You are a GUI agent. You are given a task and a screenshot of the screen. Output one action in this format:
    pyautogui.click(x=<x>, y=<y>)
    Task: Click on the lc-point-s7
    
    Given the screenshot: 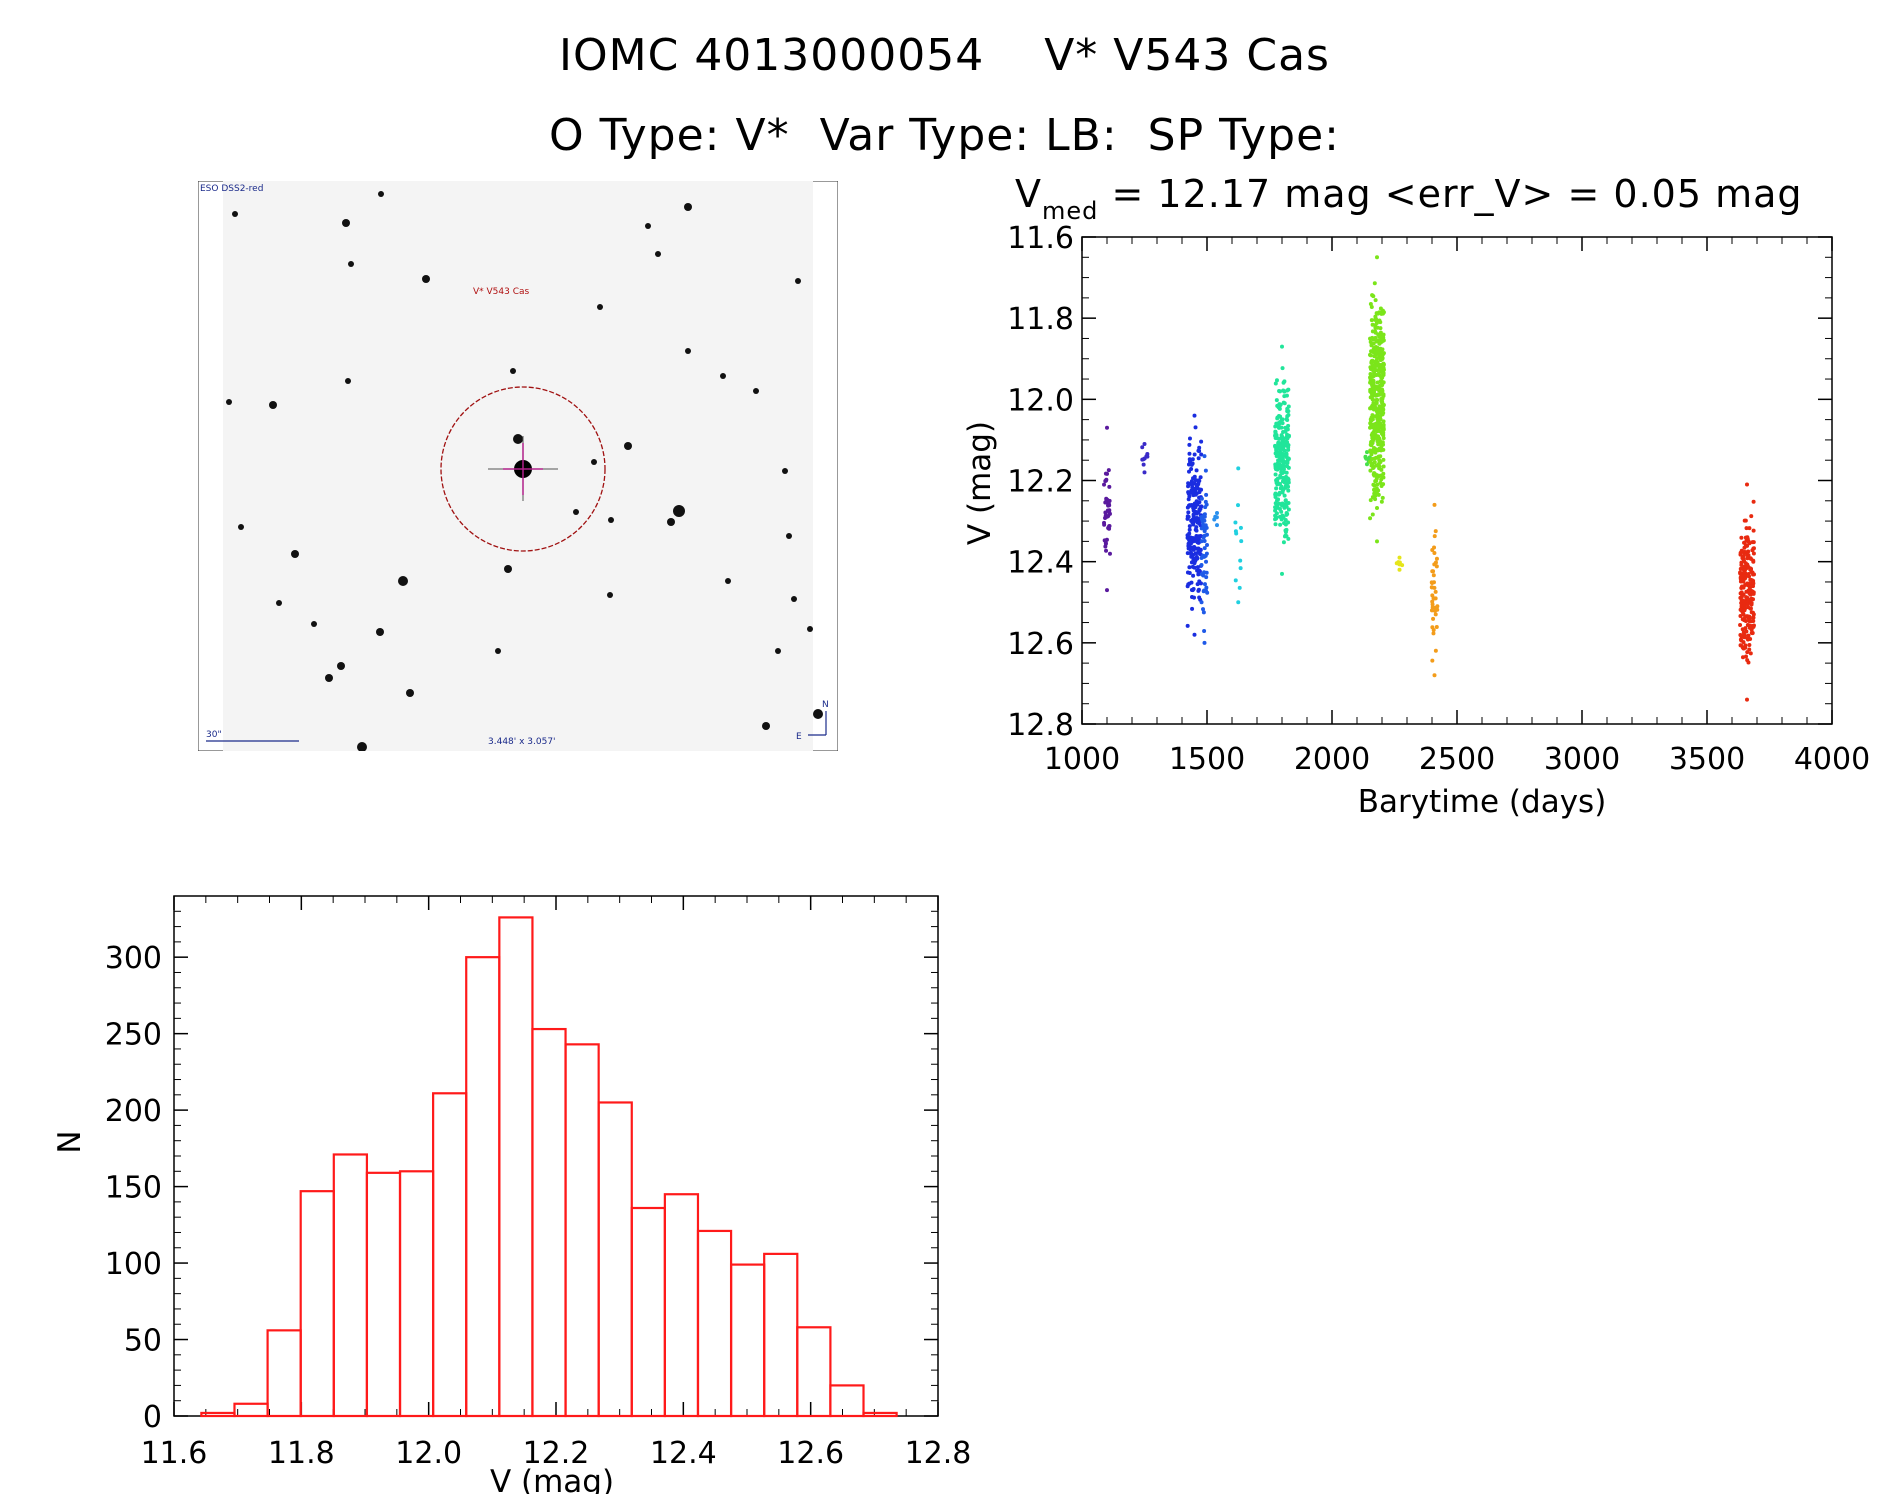 What is the action you would take?
    pyautogui.click(x=1366, y=458)
    